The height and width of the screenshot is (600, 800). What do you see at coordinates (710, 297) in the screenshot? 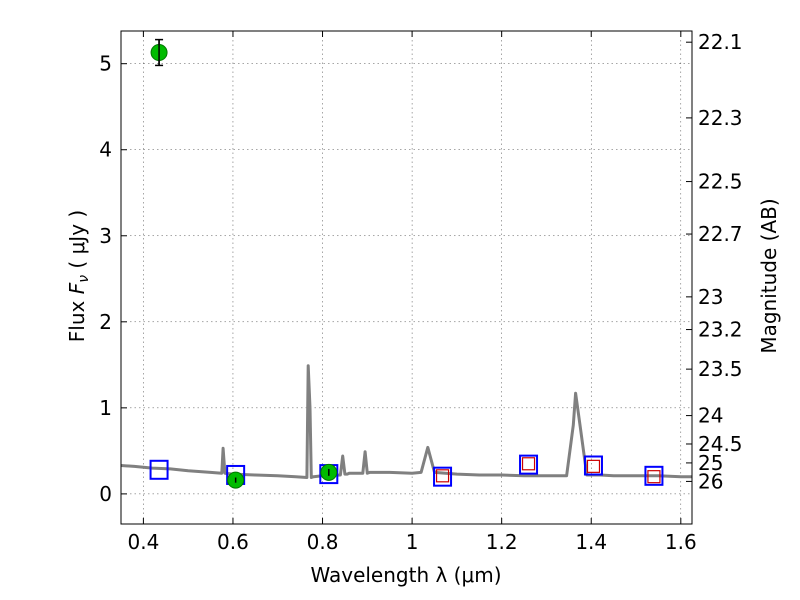
I see `y2-tick-label: 23` at bounding box center [710, 297].